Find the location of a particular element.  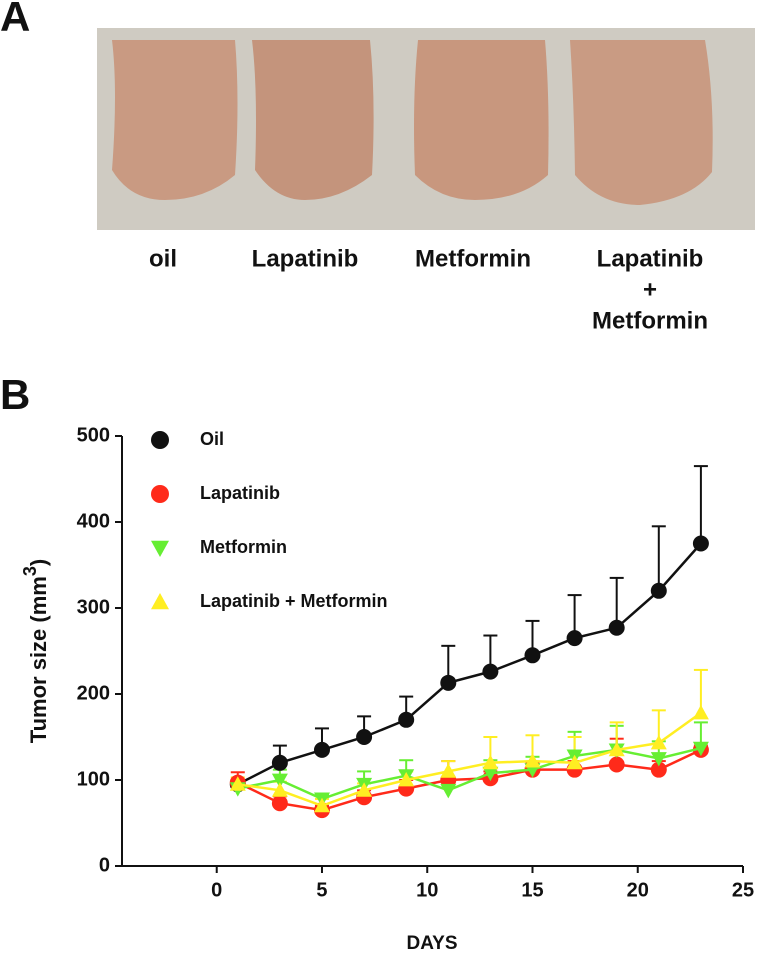

x-axis-label: DAYS is located at coordinates (431, 943).